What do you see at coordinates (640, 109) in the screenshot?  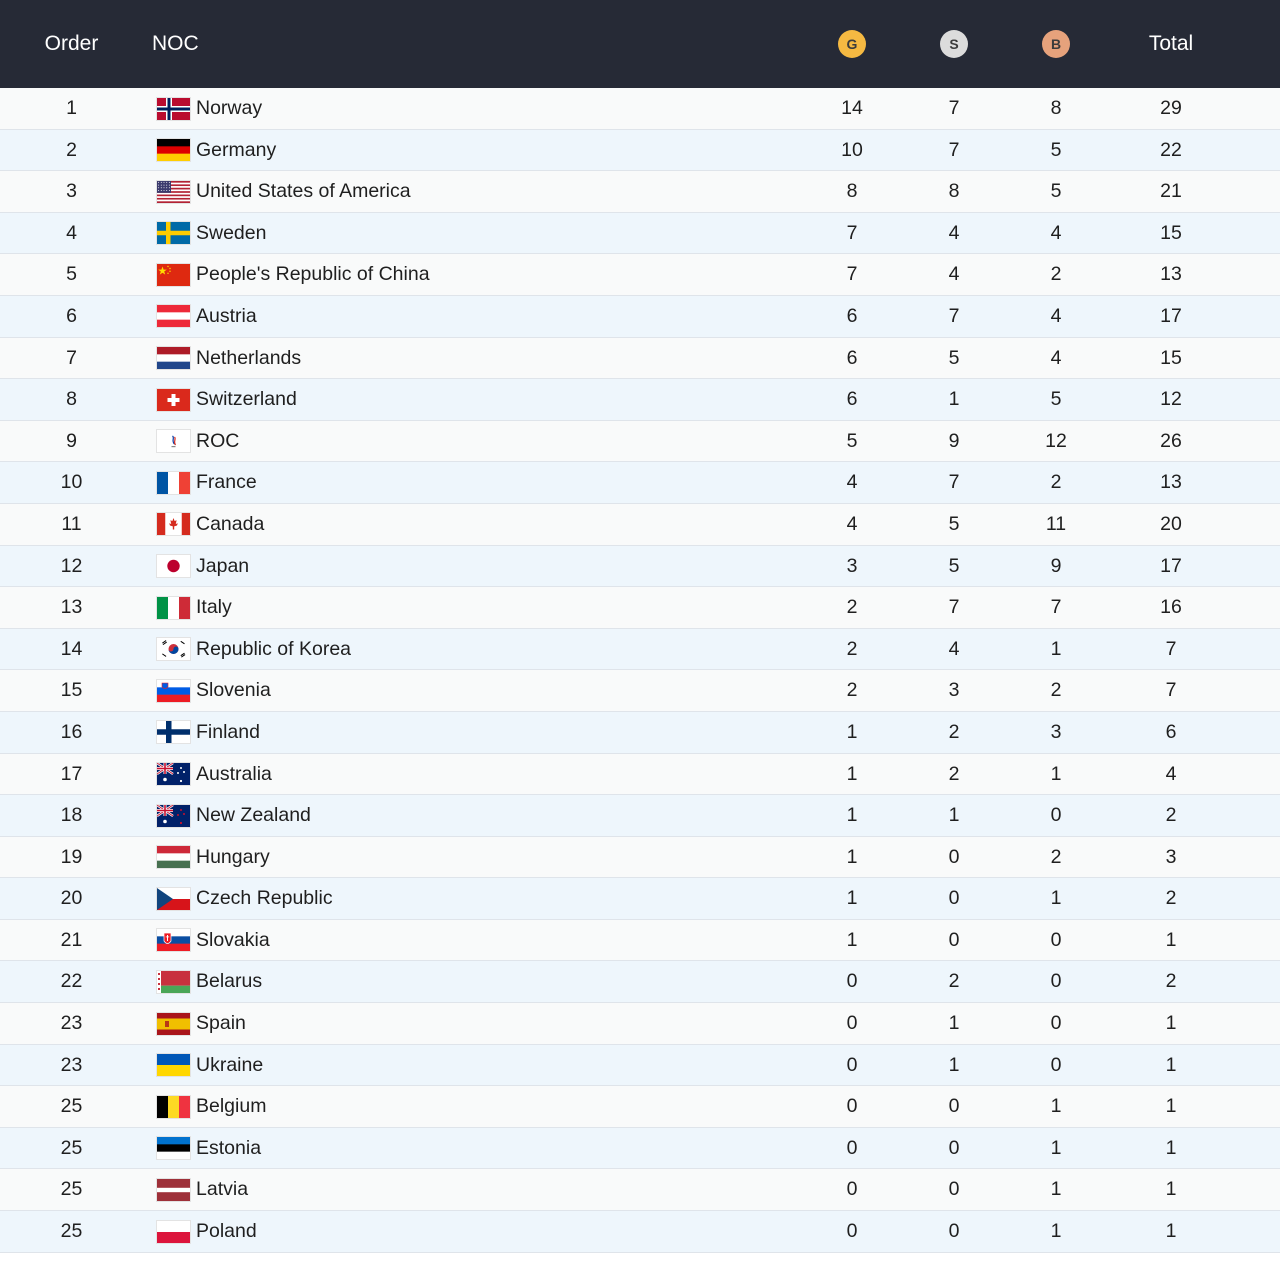 I see `table-row: 1 Norway 14 7 8 29` at bounding box center [640, 109].